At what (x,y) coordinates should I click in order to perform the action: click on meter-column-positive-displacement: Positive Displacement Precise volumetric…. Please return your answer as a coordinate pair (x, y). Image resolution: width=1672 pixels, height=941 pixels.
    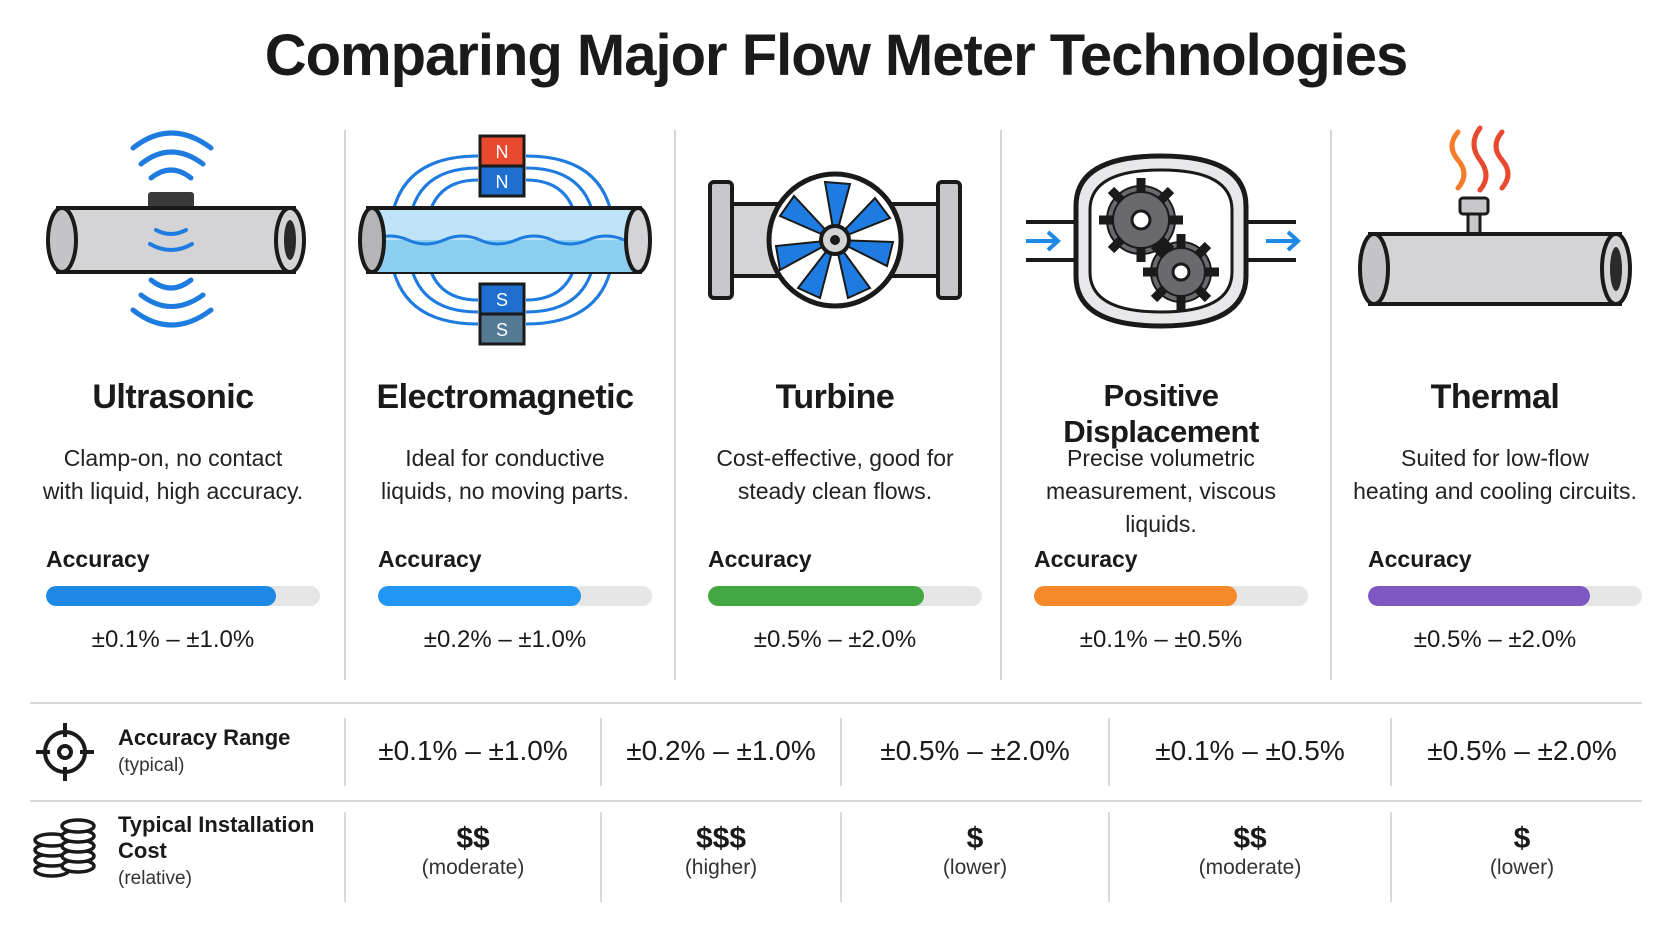
    Looking at the image, I should click on (1161, 400).